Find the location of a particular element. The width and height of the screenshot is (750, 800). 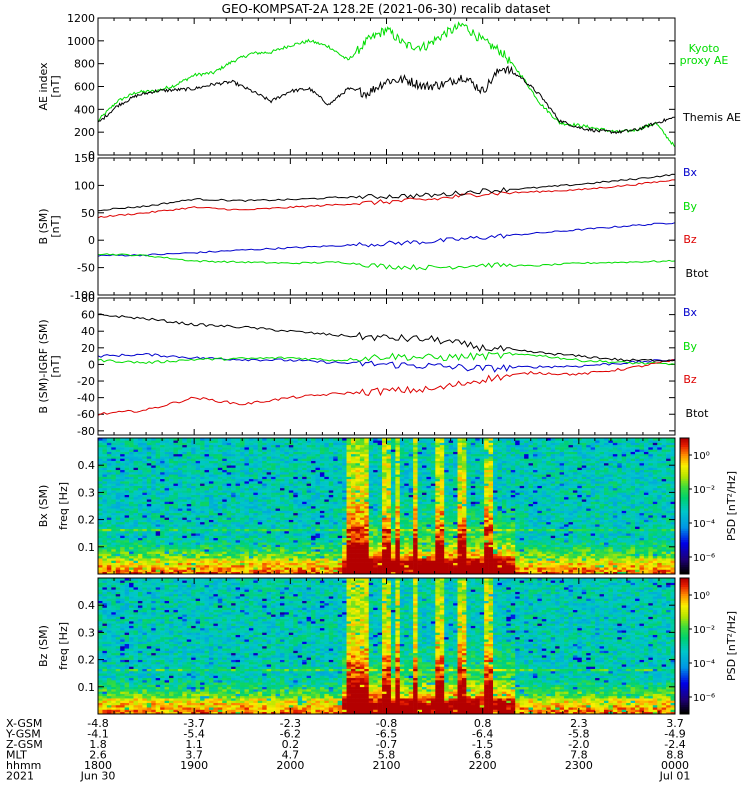

y-tick-label: 0 is located at coordinates (91, 364).